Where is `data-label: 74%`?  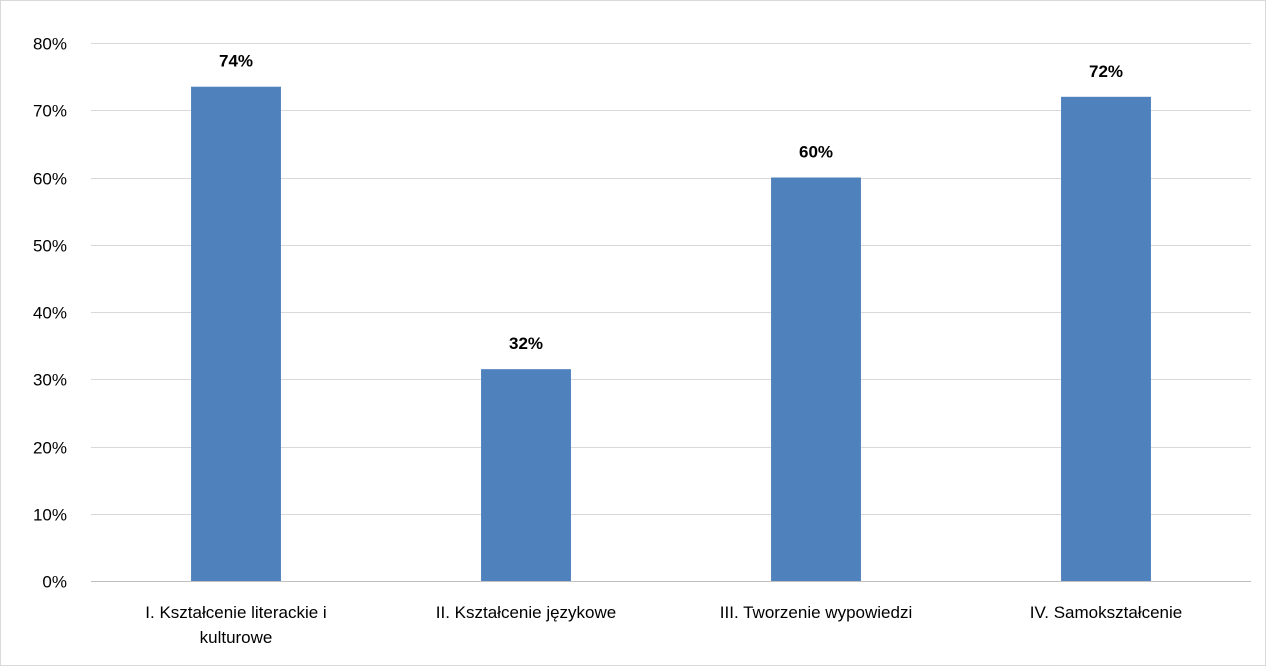
data-label: 74% is located at coordinates (236, 61).